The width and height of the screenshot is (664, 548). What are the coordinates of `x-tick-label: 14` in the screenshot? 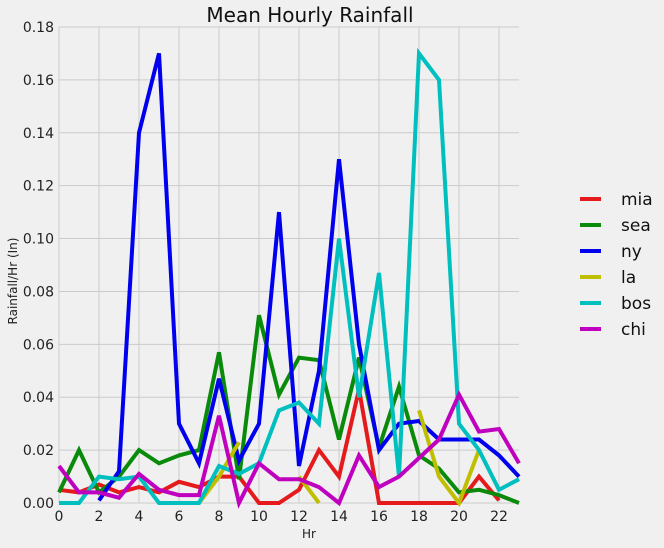 It's located at (339, 517).